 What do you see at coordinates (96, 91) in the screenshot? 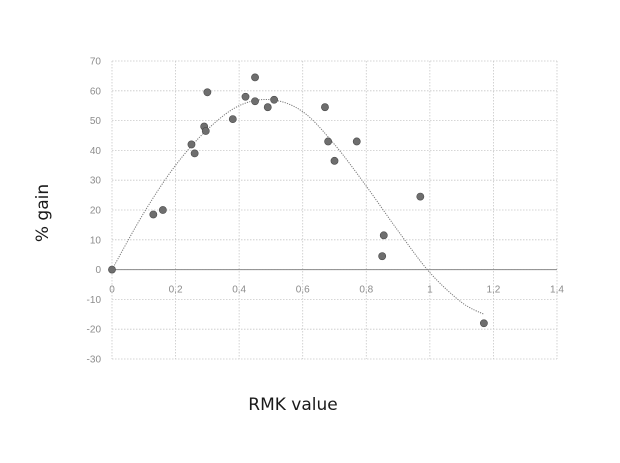
I see `y-tick-label: 60` at bounding box center [96, 91].